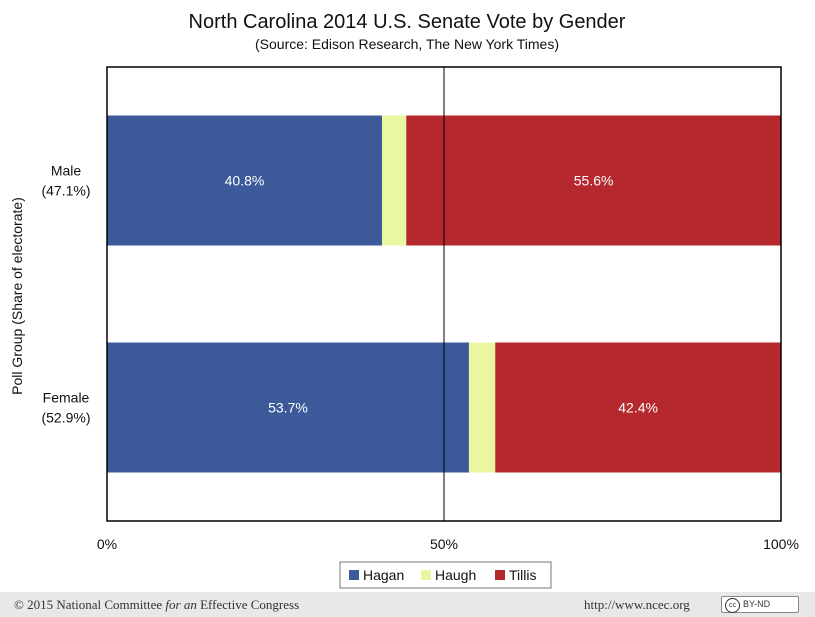 The image size is (815, 617). What do you see at coordinates (394, 180) in the screenshot?
I see `bar-haugh-male` at bounding box center [394, 180].